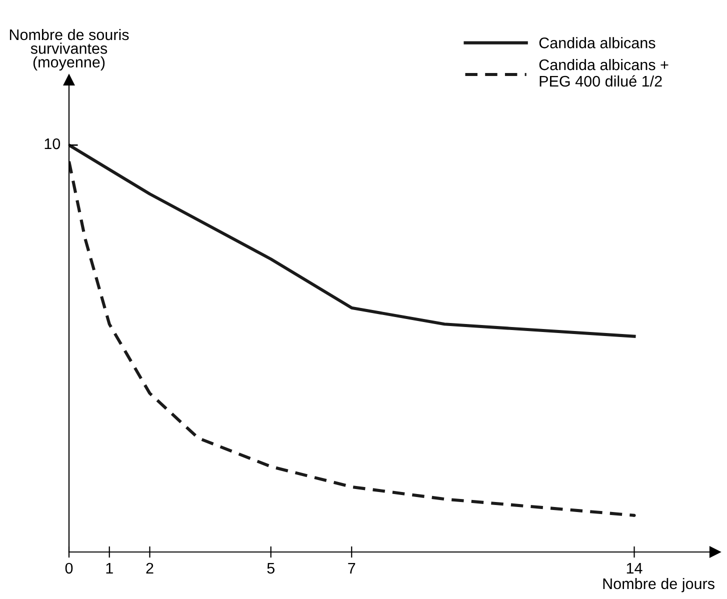 The width and height of the screenshot is (727, 599). What do you see at coordinates (597, 42) in the screenshot?
I see `legend-label: Candida albicans` at bounding box center [597, 42].